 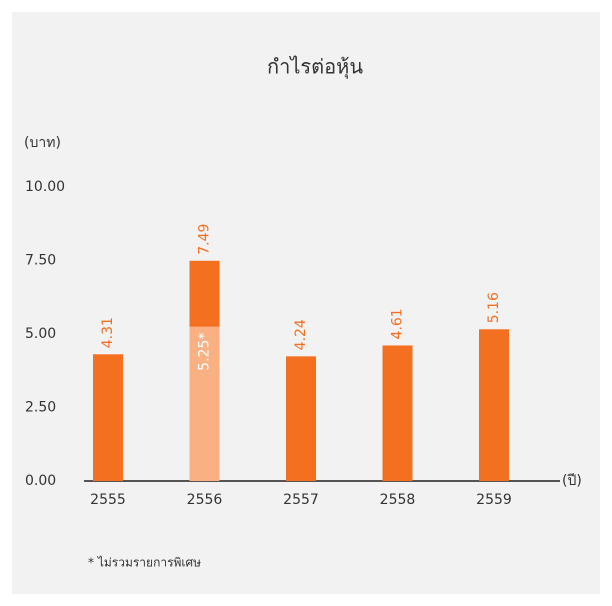 What do you see at coordinates (301, 500) in the screenshot?
I see `x-tick-label: 2557` at bounding box center [301, 500].